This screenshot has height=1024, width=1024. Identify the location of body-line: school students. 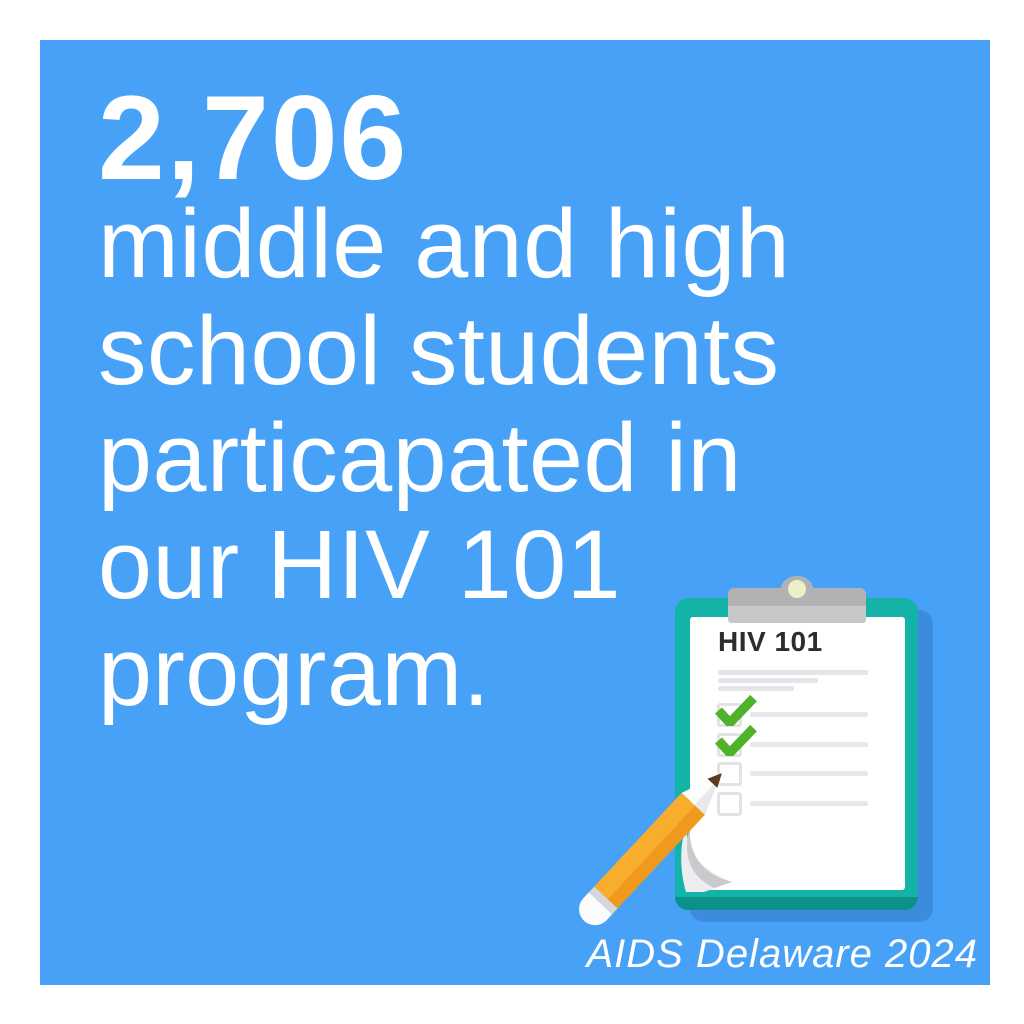
(439, 350).